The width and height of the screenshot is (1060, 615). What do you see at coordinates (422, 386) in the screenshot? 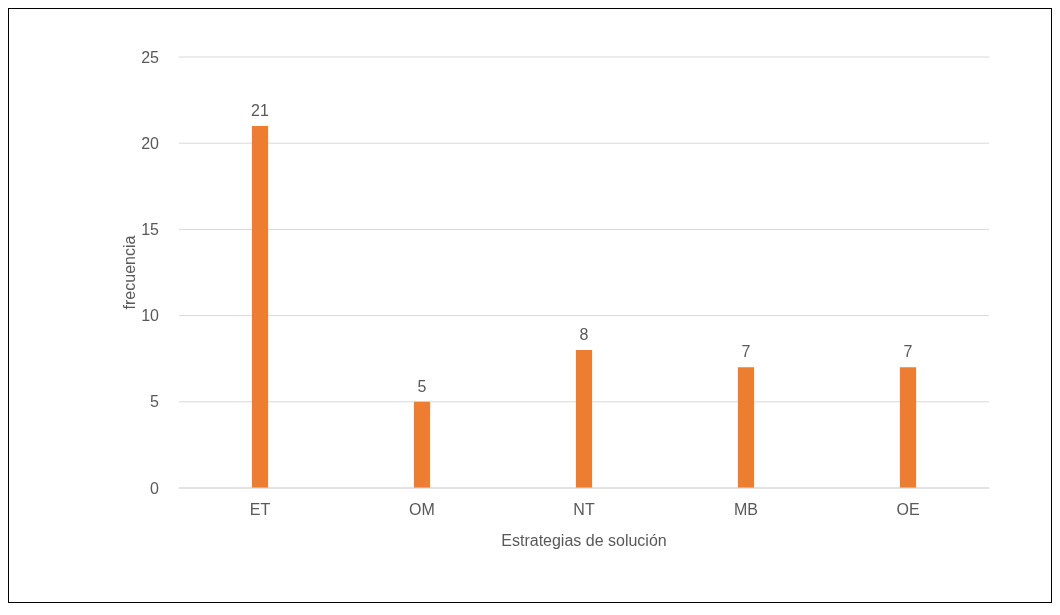
I see `data-label: 5` at bounding box center [422, 386].